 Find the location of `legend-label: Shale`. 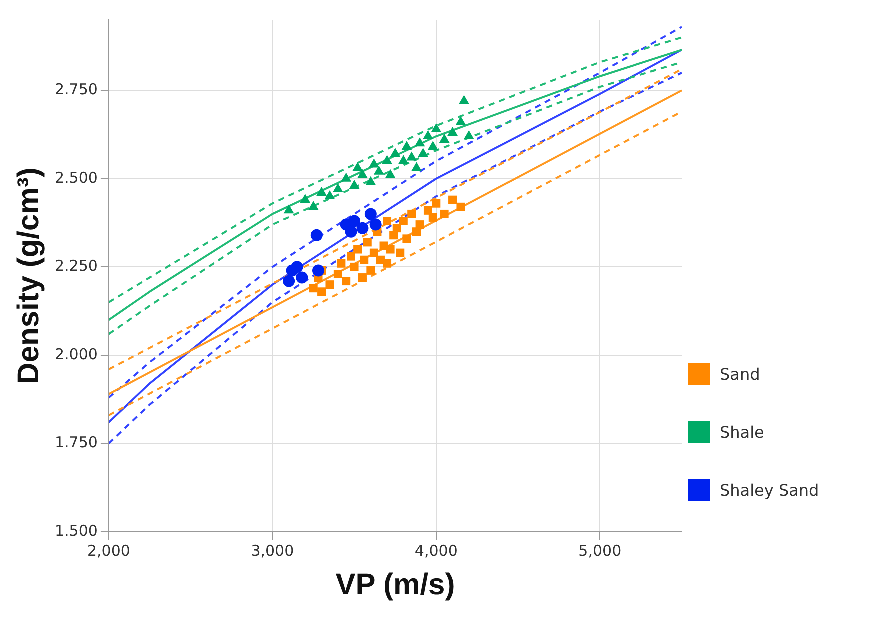

legend-label: Shale is located at coordinates (742, 432).